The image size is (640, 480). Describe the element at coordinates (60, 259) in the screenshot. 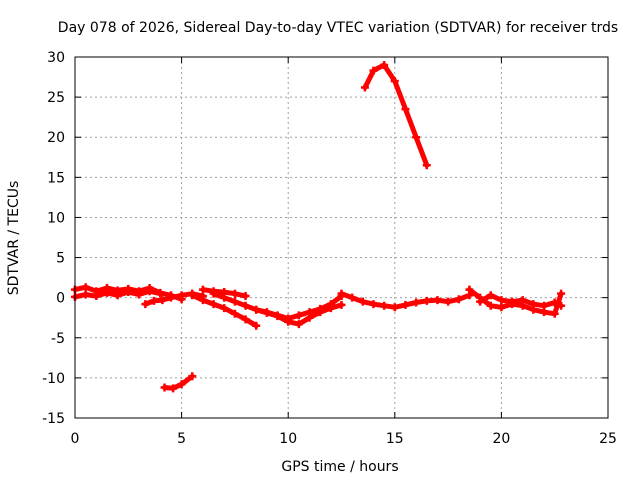

I see `y-tick-label: 5` at that location.